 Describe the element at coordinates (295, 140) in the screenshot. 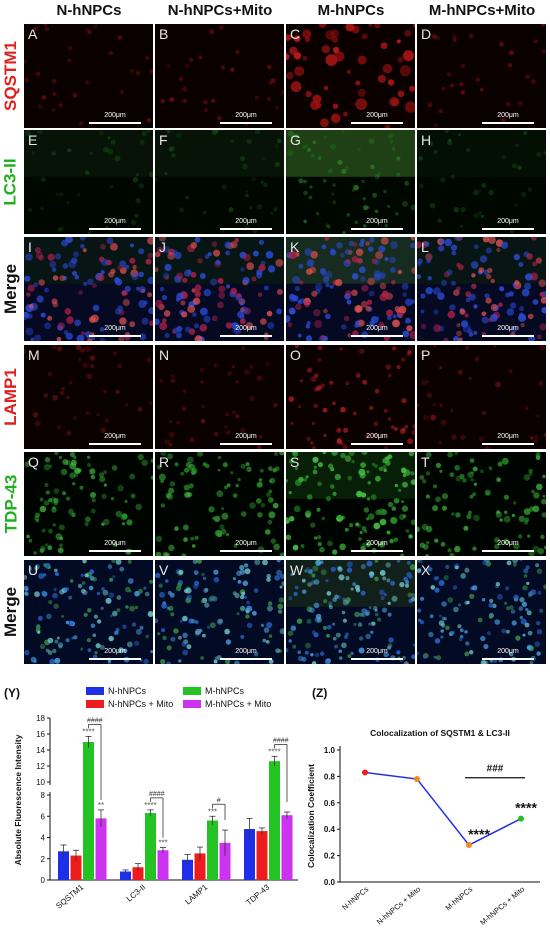

I see `panel-letter: G` at that location.